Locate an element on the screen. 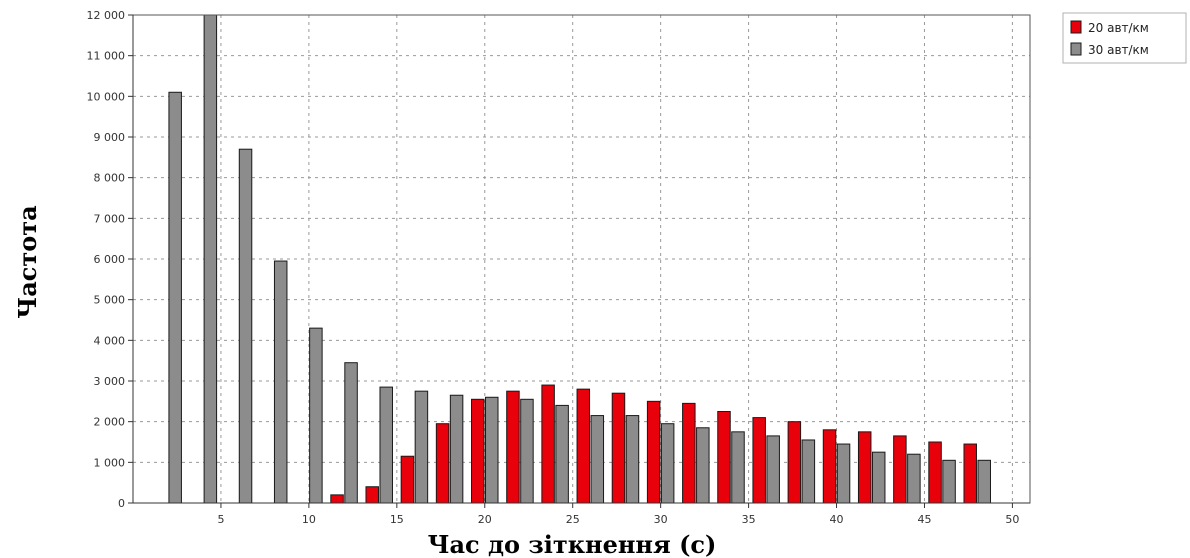 The height and width of the screenshot is (558, 1190). y-tick-label: 7 000 is located at coordinates (110, 218).